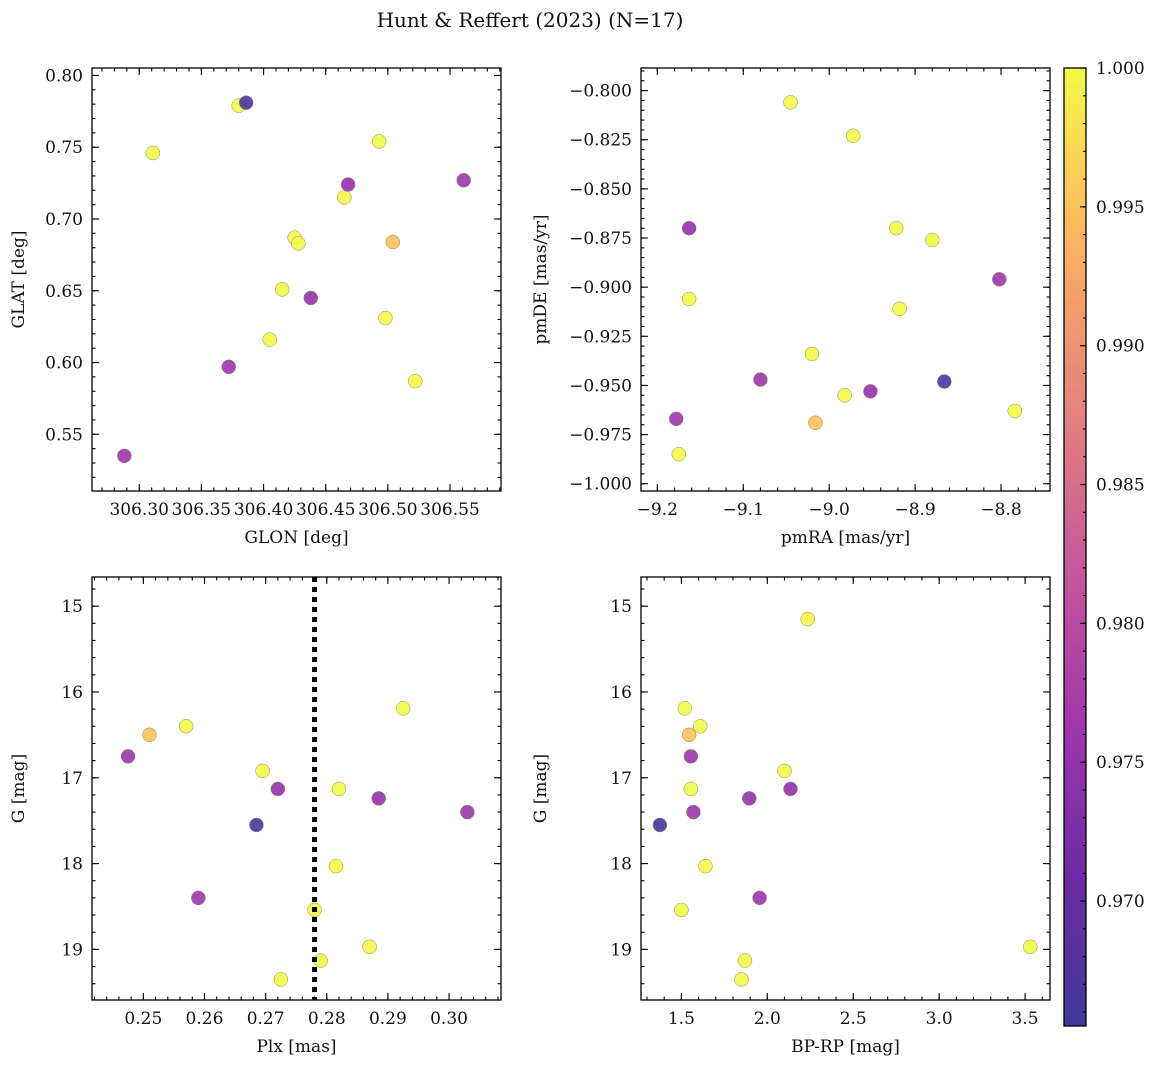  I want to click on colorbar-tick-label: 0.980, so click(1120, 624).